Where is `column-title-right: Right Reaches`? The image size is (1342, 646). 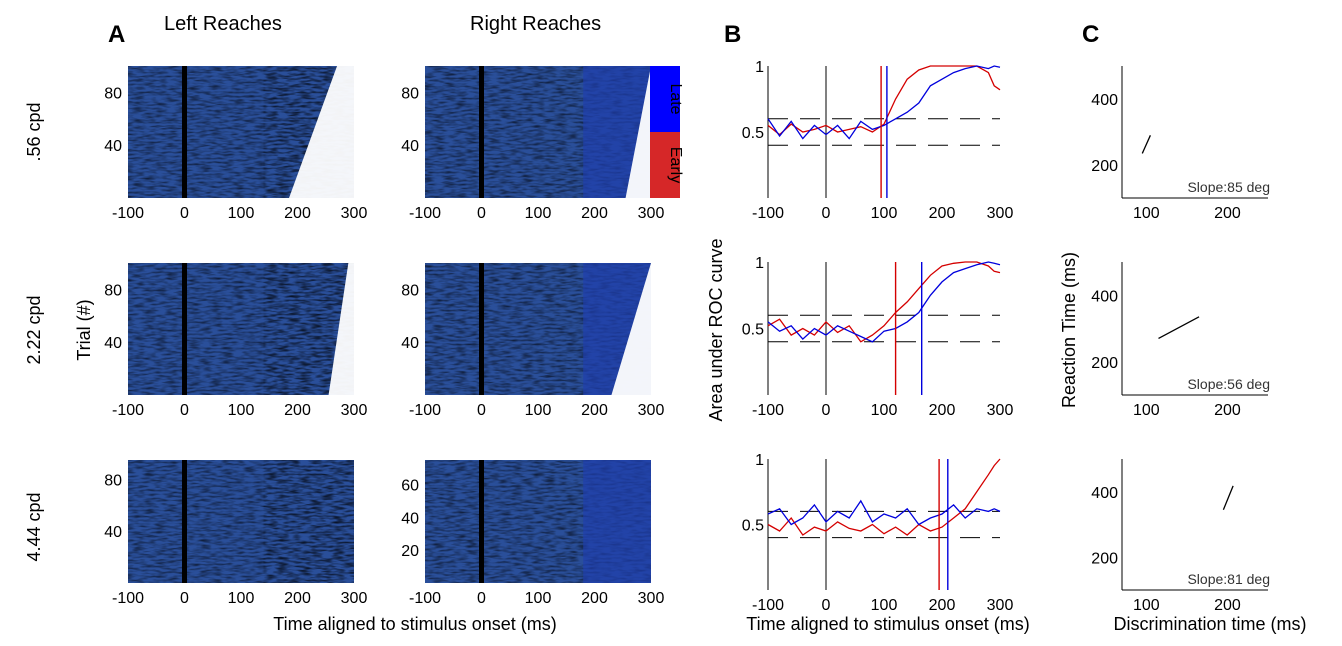 column-title-right: Right Reaches is located at coordinates (535, 24).